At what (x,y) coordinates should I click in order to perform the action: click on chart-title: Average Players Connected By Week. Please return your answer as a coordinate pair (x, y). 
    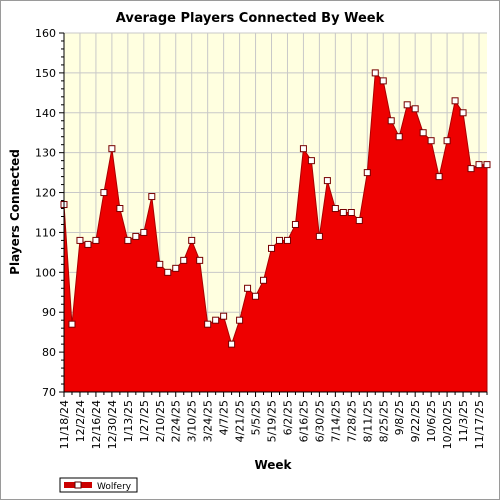
    Looking at the image, I should click on (250, 18).